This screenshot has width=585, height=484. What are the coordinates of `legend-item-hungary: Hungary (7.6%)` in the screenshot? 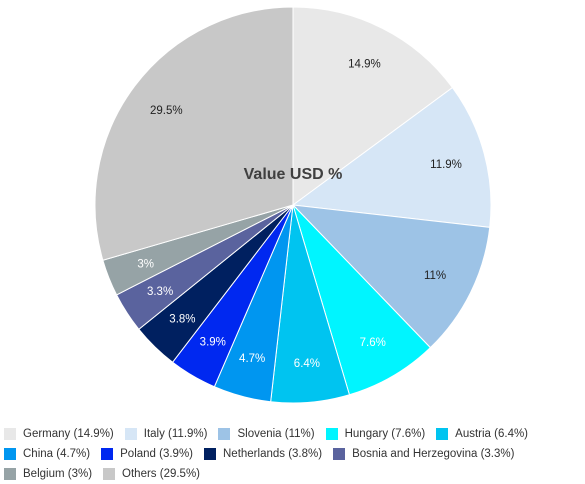 It's located at (375, 434).